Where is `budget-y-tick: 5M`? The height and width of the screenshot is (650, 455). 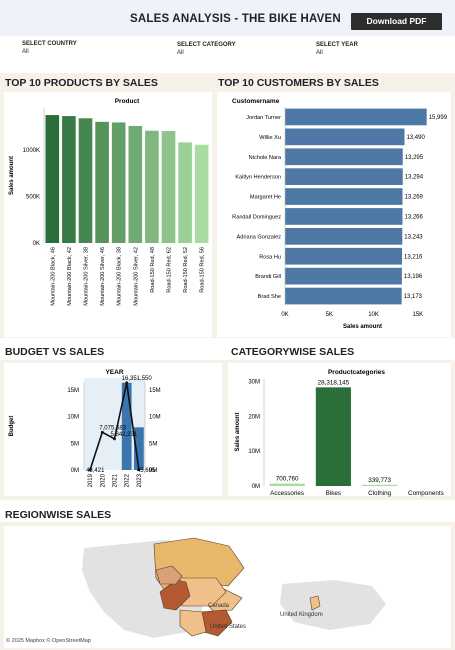 budget-y-tick: 5M is located at coordinates (75, 444).